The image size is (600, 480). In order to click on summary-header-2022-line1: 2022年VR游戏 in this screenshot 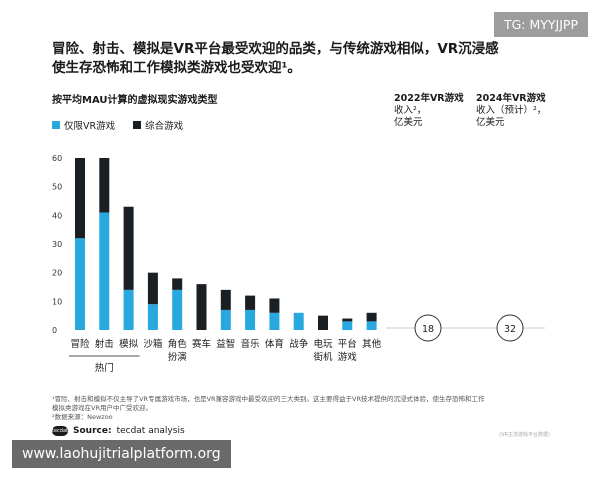, I will do `click(429, 98)`.